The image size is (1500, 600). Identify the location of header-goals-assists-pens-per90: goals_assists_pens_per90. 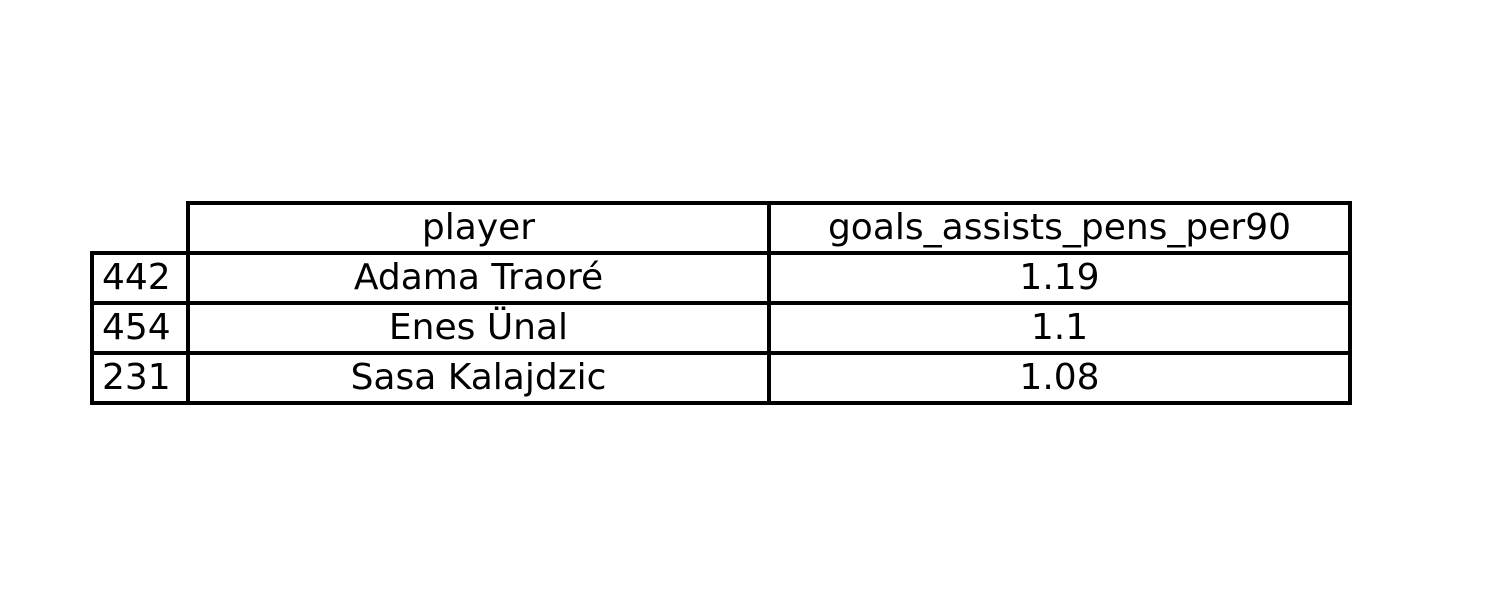
(1059, 227).